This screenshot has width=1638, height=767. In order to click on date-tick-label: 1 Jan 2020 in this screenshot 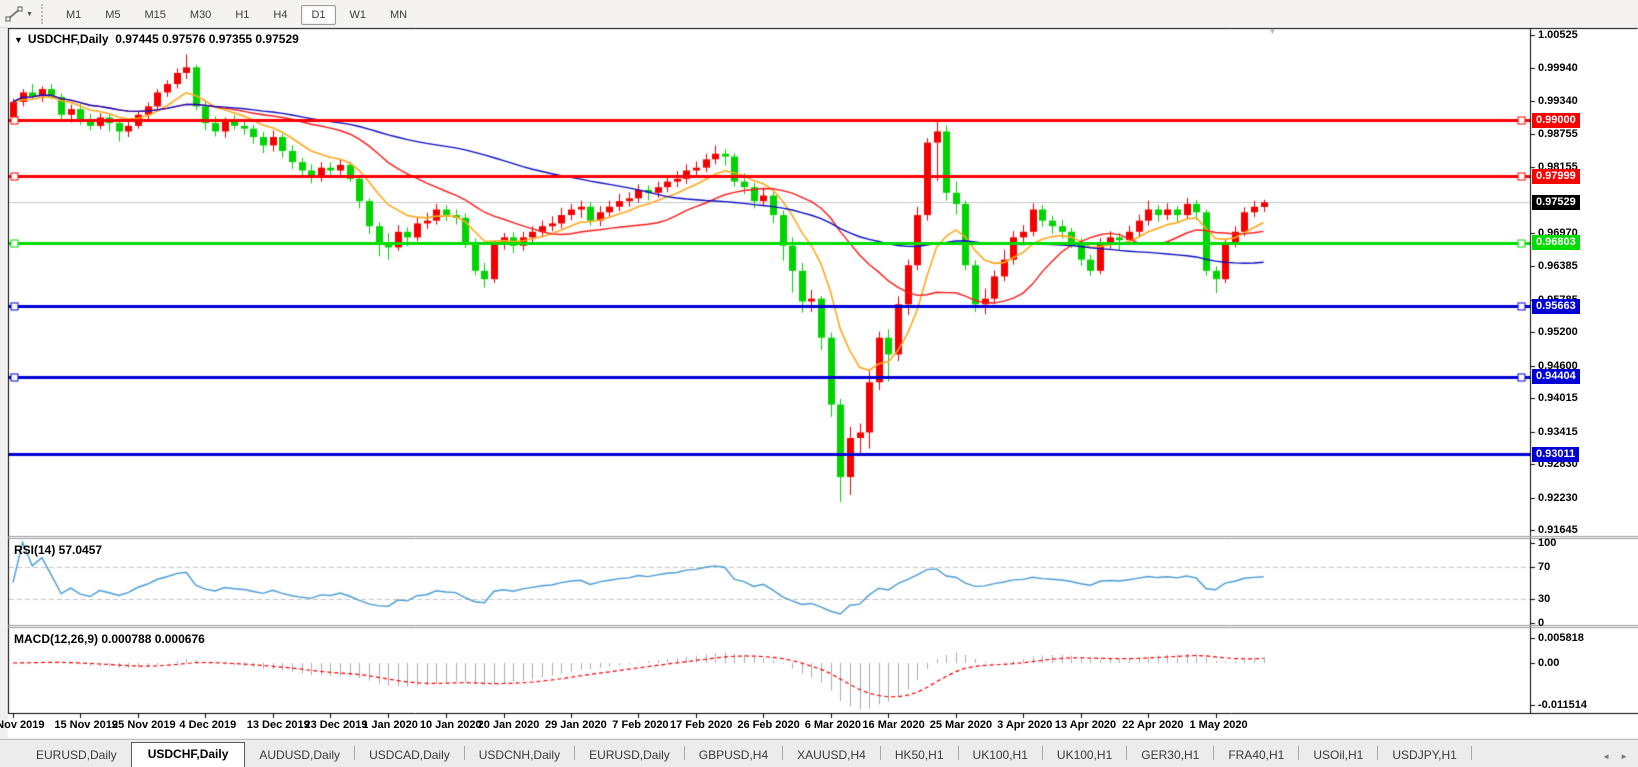, I will do `click(390, 725)`.